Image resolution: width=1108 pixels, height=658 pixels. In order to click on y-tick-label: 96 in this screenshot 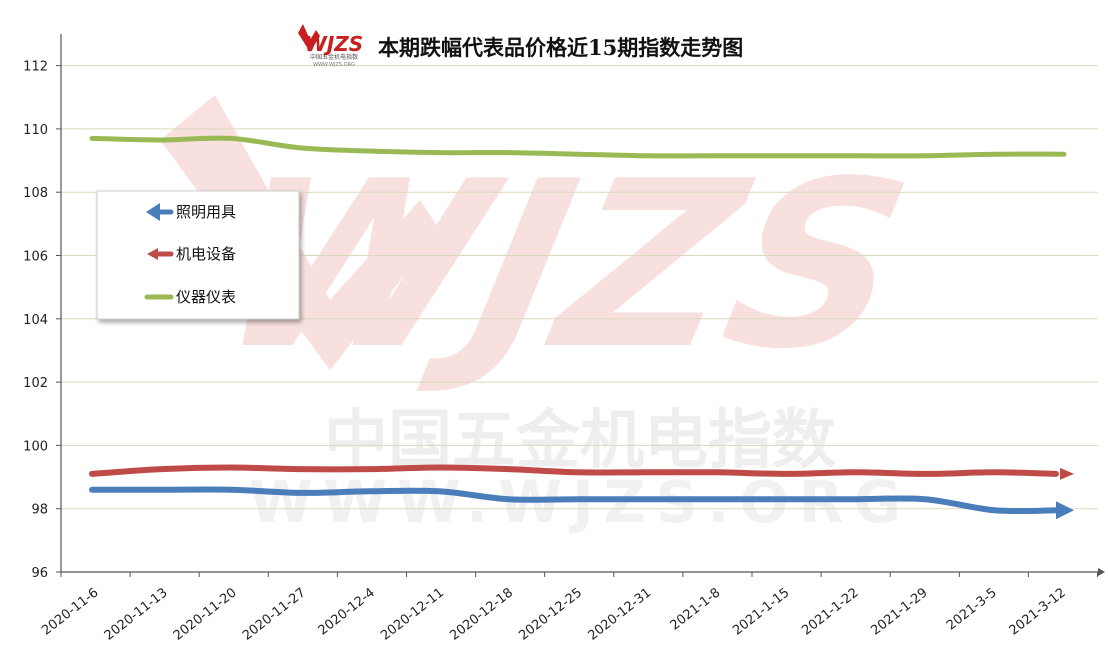, I will do `click(39, 573)`.